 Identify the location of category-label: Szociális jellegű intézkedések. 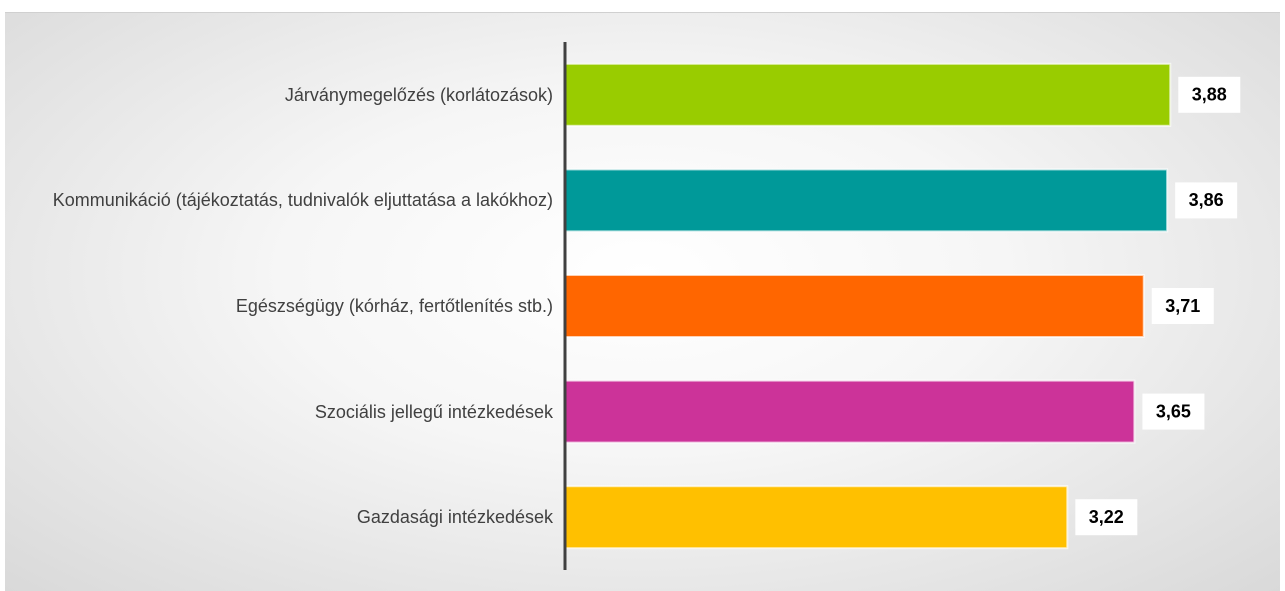
(433, 411).